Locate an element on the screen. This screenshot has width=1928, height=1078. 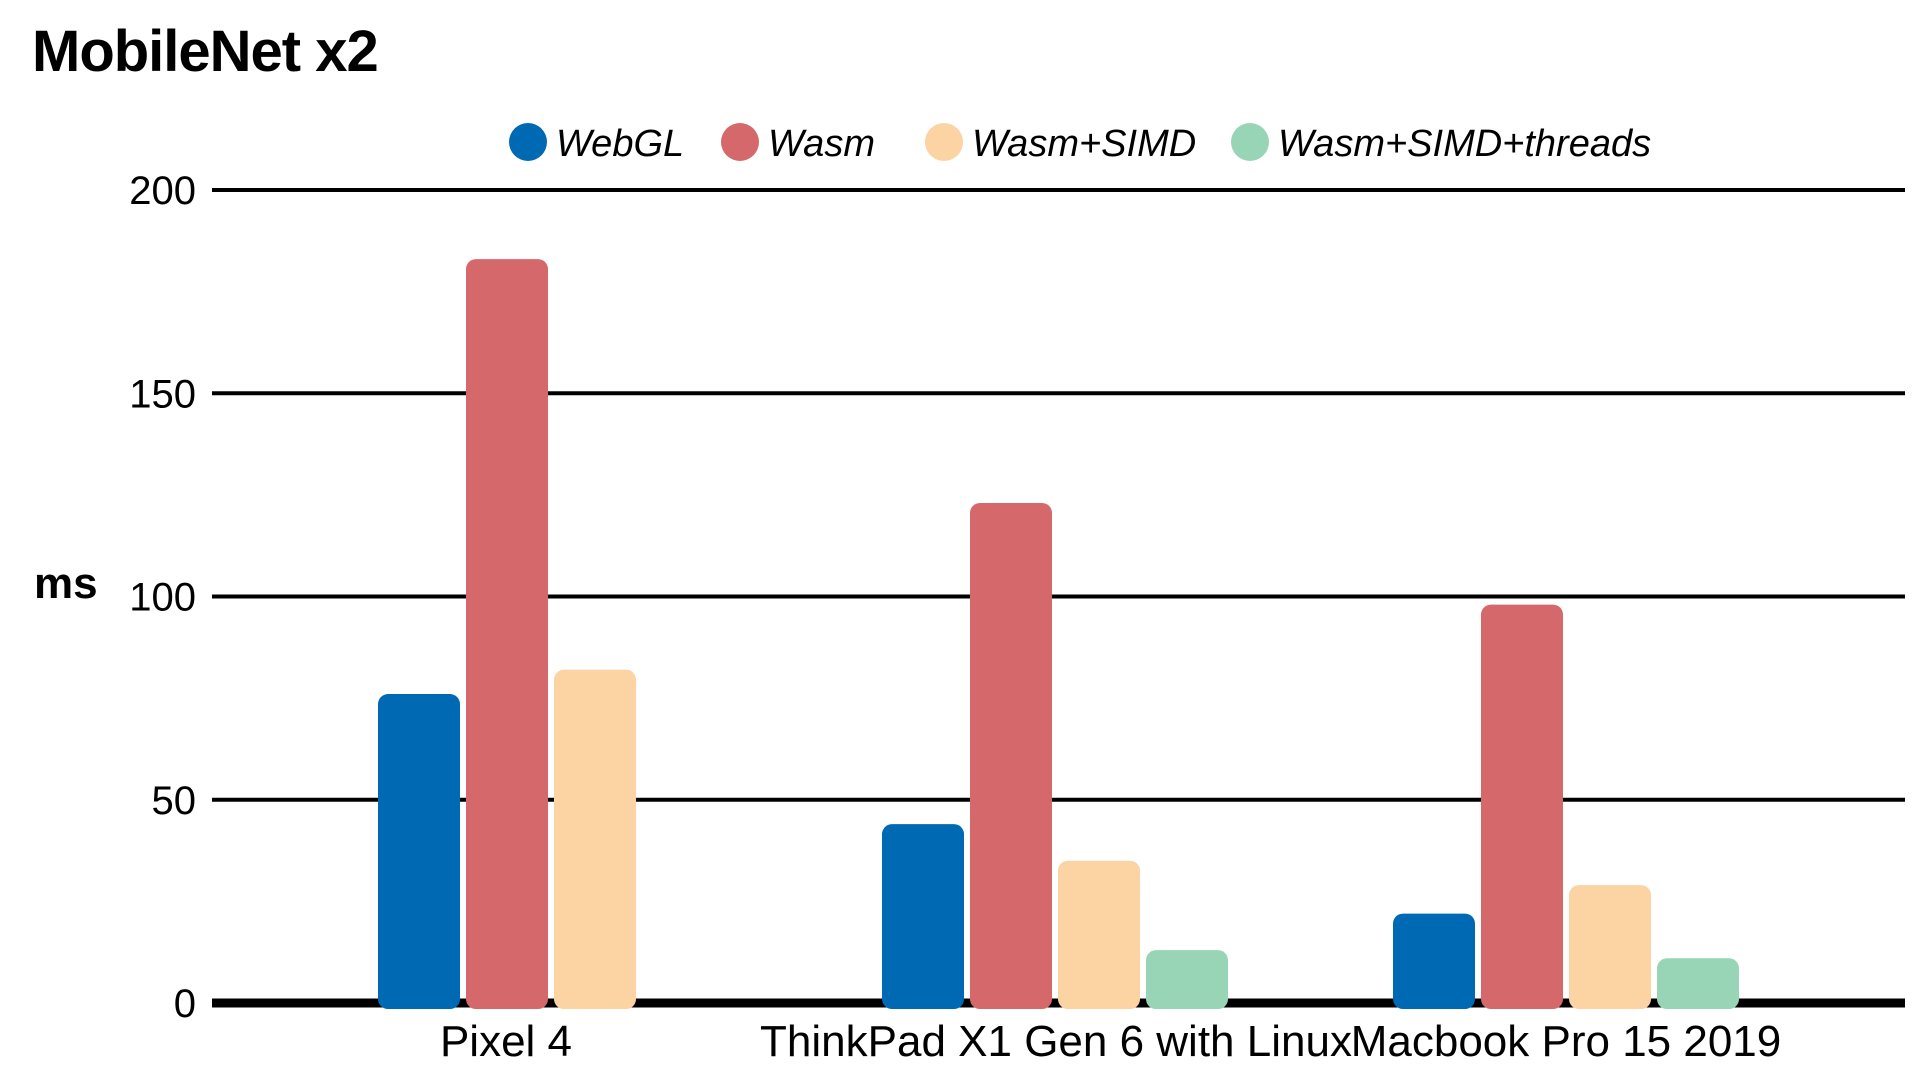
x-tick-label: Pixel 4 is located at coordinates (506, 1041).